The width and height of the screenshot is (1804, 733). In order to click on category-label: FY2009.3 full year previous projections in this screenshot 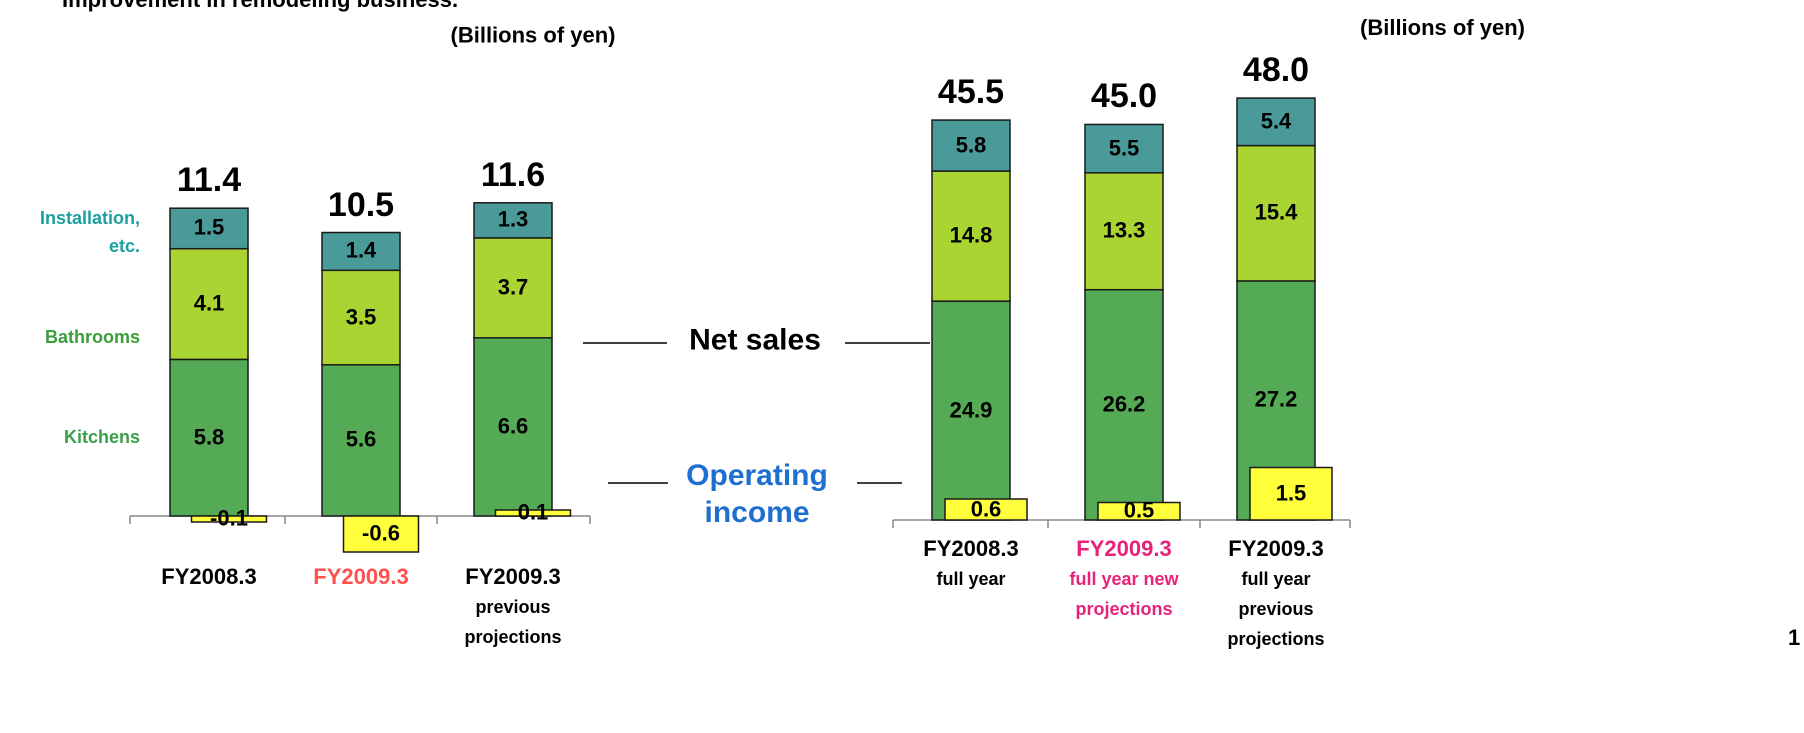, I will do `click(1276, 592)`.